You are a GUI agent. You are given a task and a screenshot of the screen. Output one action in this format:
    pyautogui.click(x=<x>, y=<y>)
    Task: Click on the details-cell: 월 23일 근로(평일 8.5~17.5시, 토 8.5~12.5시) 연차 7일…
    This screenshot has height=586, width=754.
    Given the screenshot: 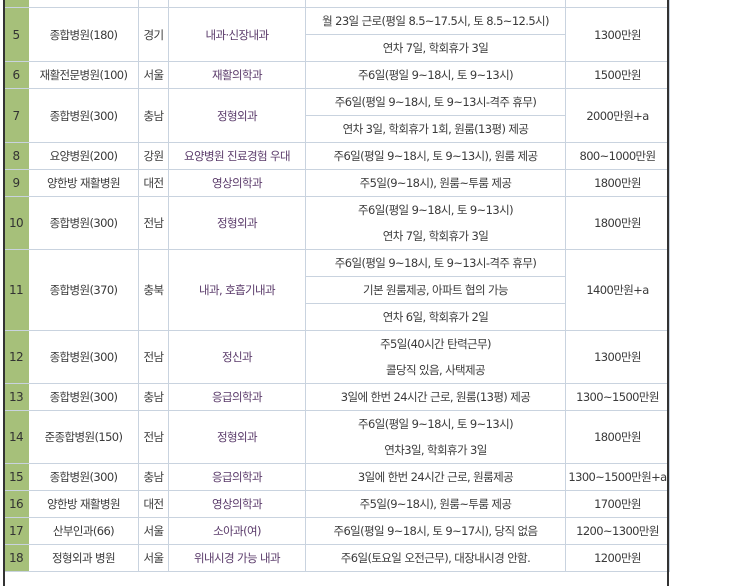 What is the action you would take?
    pyautogui.click(x=435, y=34)
    